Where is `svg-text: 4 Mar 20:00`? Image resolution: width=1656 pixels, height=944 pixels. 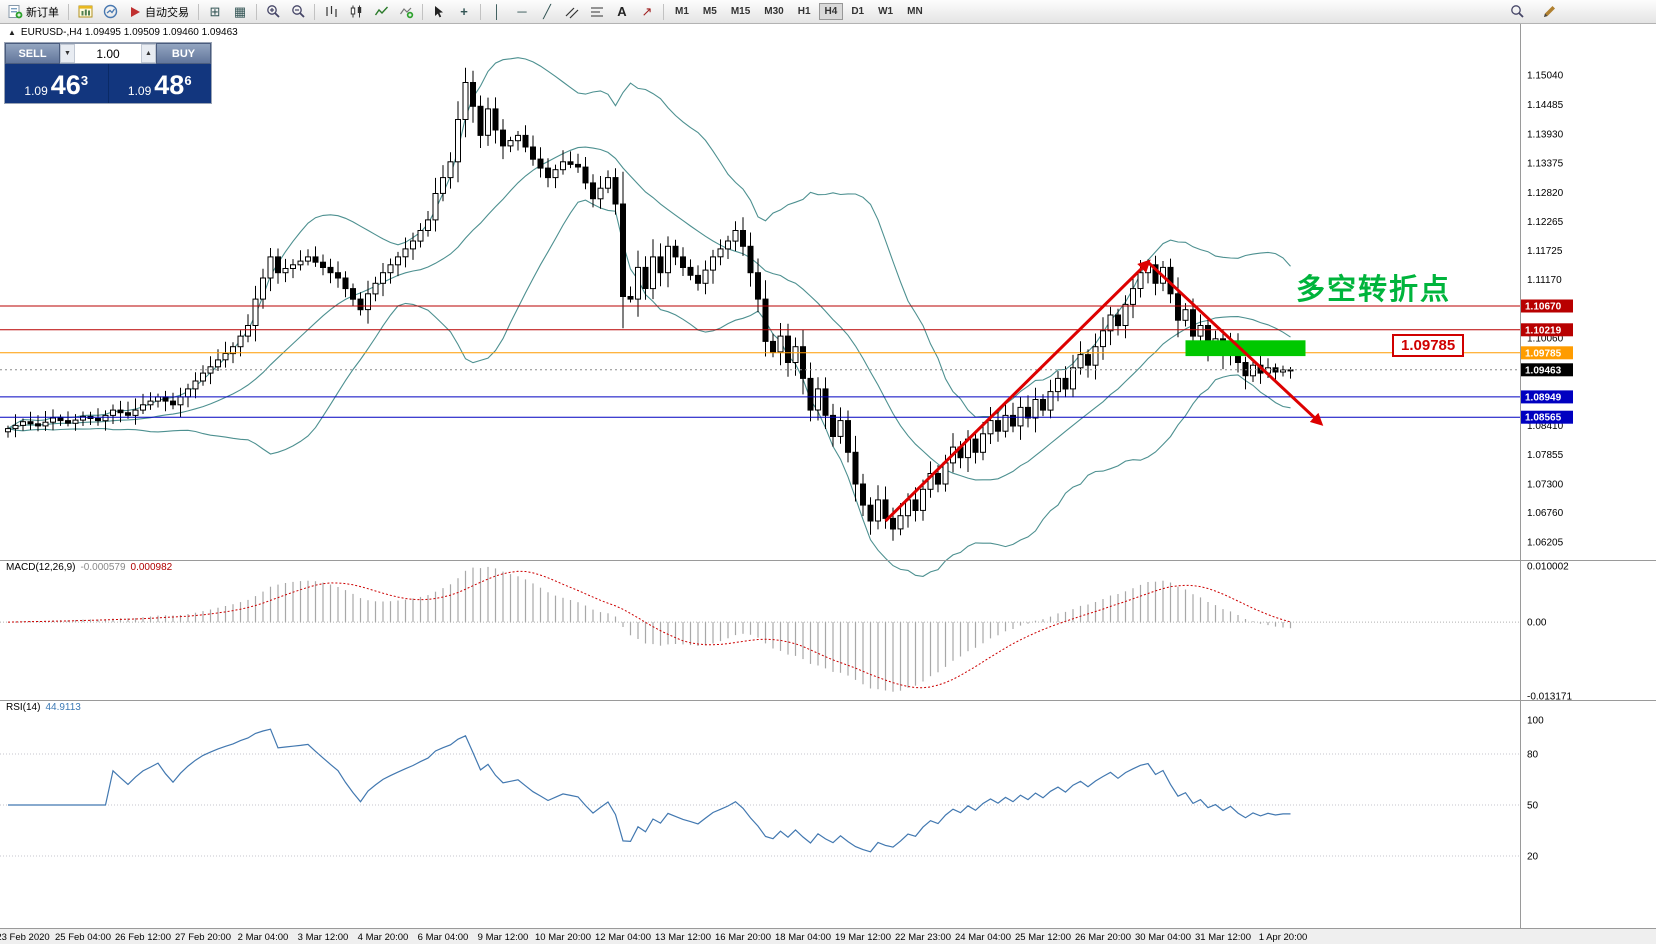 svg-text: 4 Mar 20:00 is located at coordinates (383, 937).